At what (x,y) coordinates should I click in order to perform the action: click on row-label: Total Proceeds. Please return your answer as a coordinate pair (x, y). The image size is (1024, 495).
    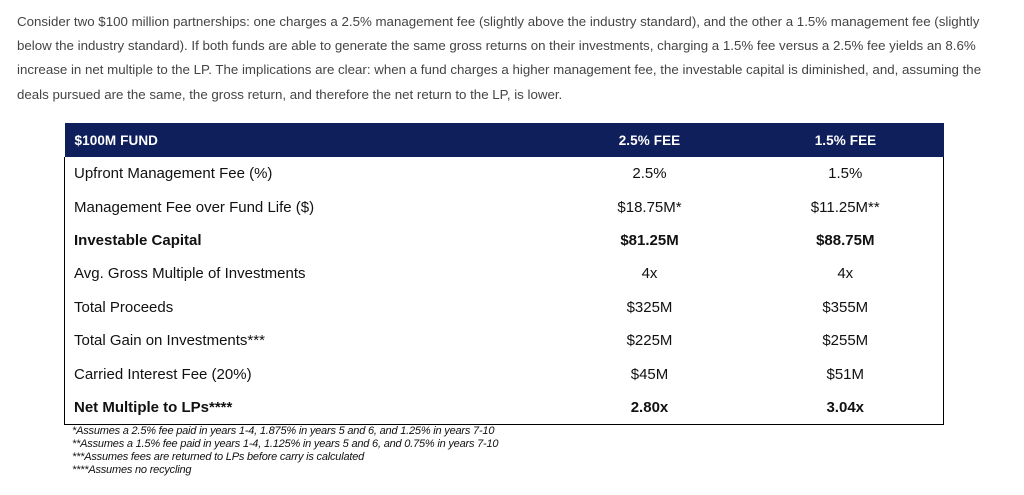
    Looking at the image, I should click on (124, 307).